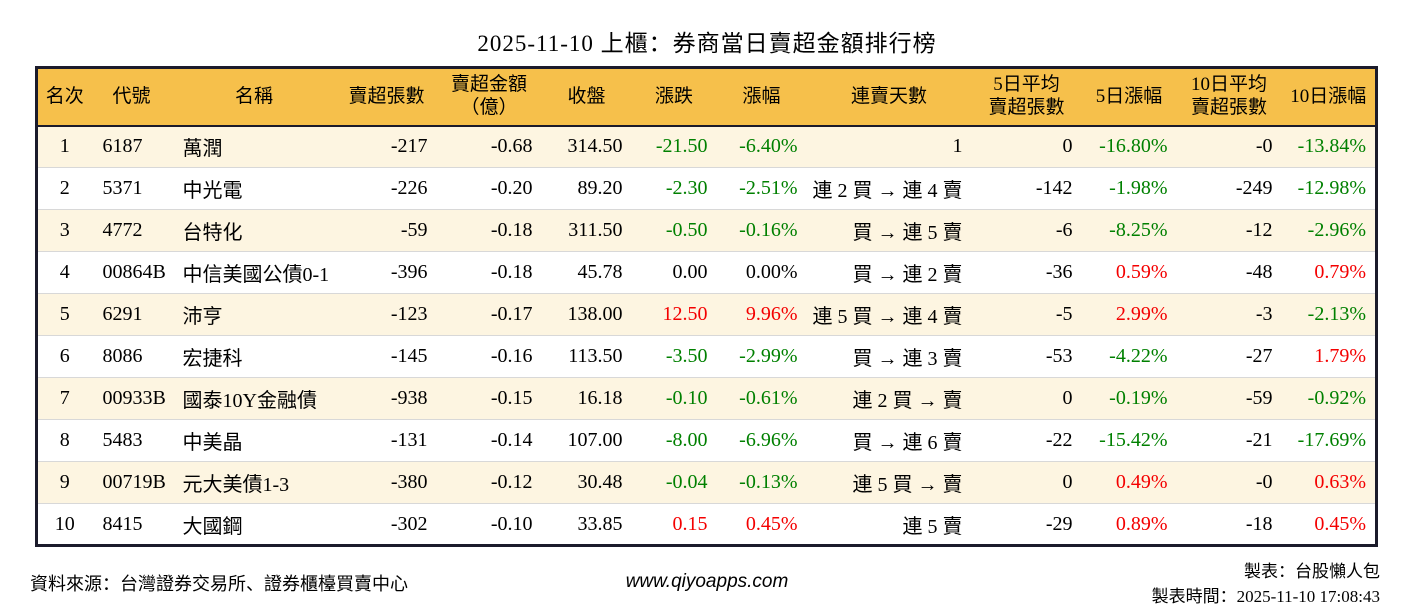 The width and height of the screenshot is (1414, 612). What do you see at coordinates (386, 314) in the screenshot?
I see `cell-sell_vol: -123` at bounding box center [386, 314].